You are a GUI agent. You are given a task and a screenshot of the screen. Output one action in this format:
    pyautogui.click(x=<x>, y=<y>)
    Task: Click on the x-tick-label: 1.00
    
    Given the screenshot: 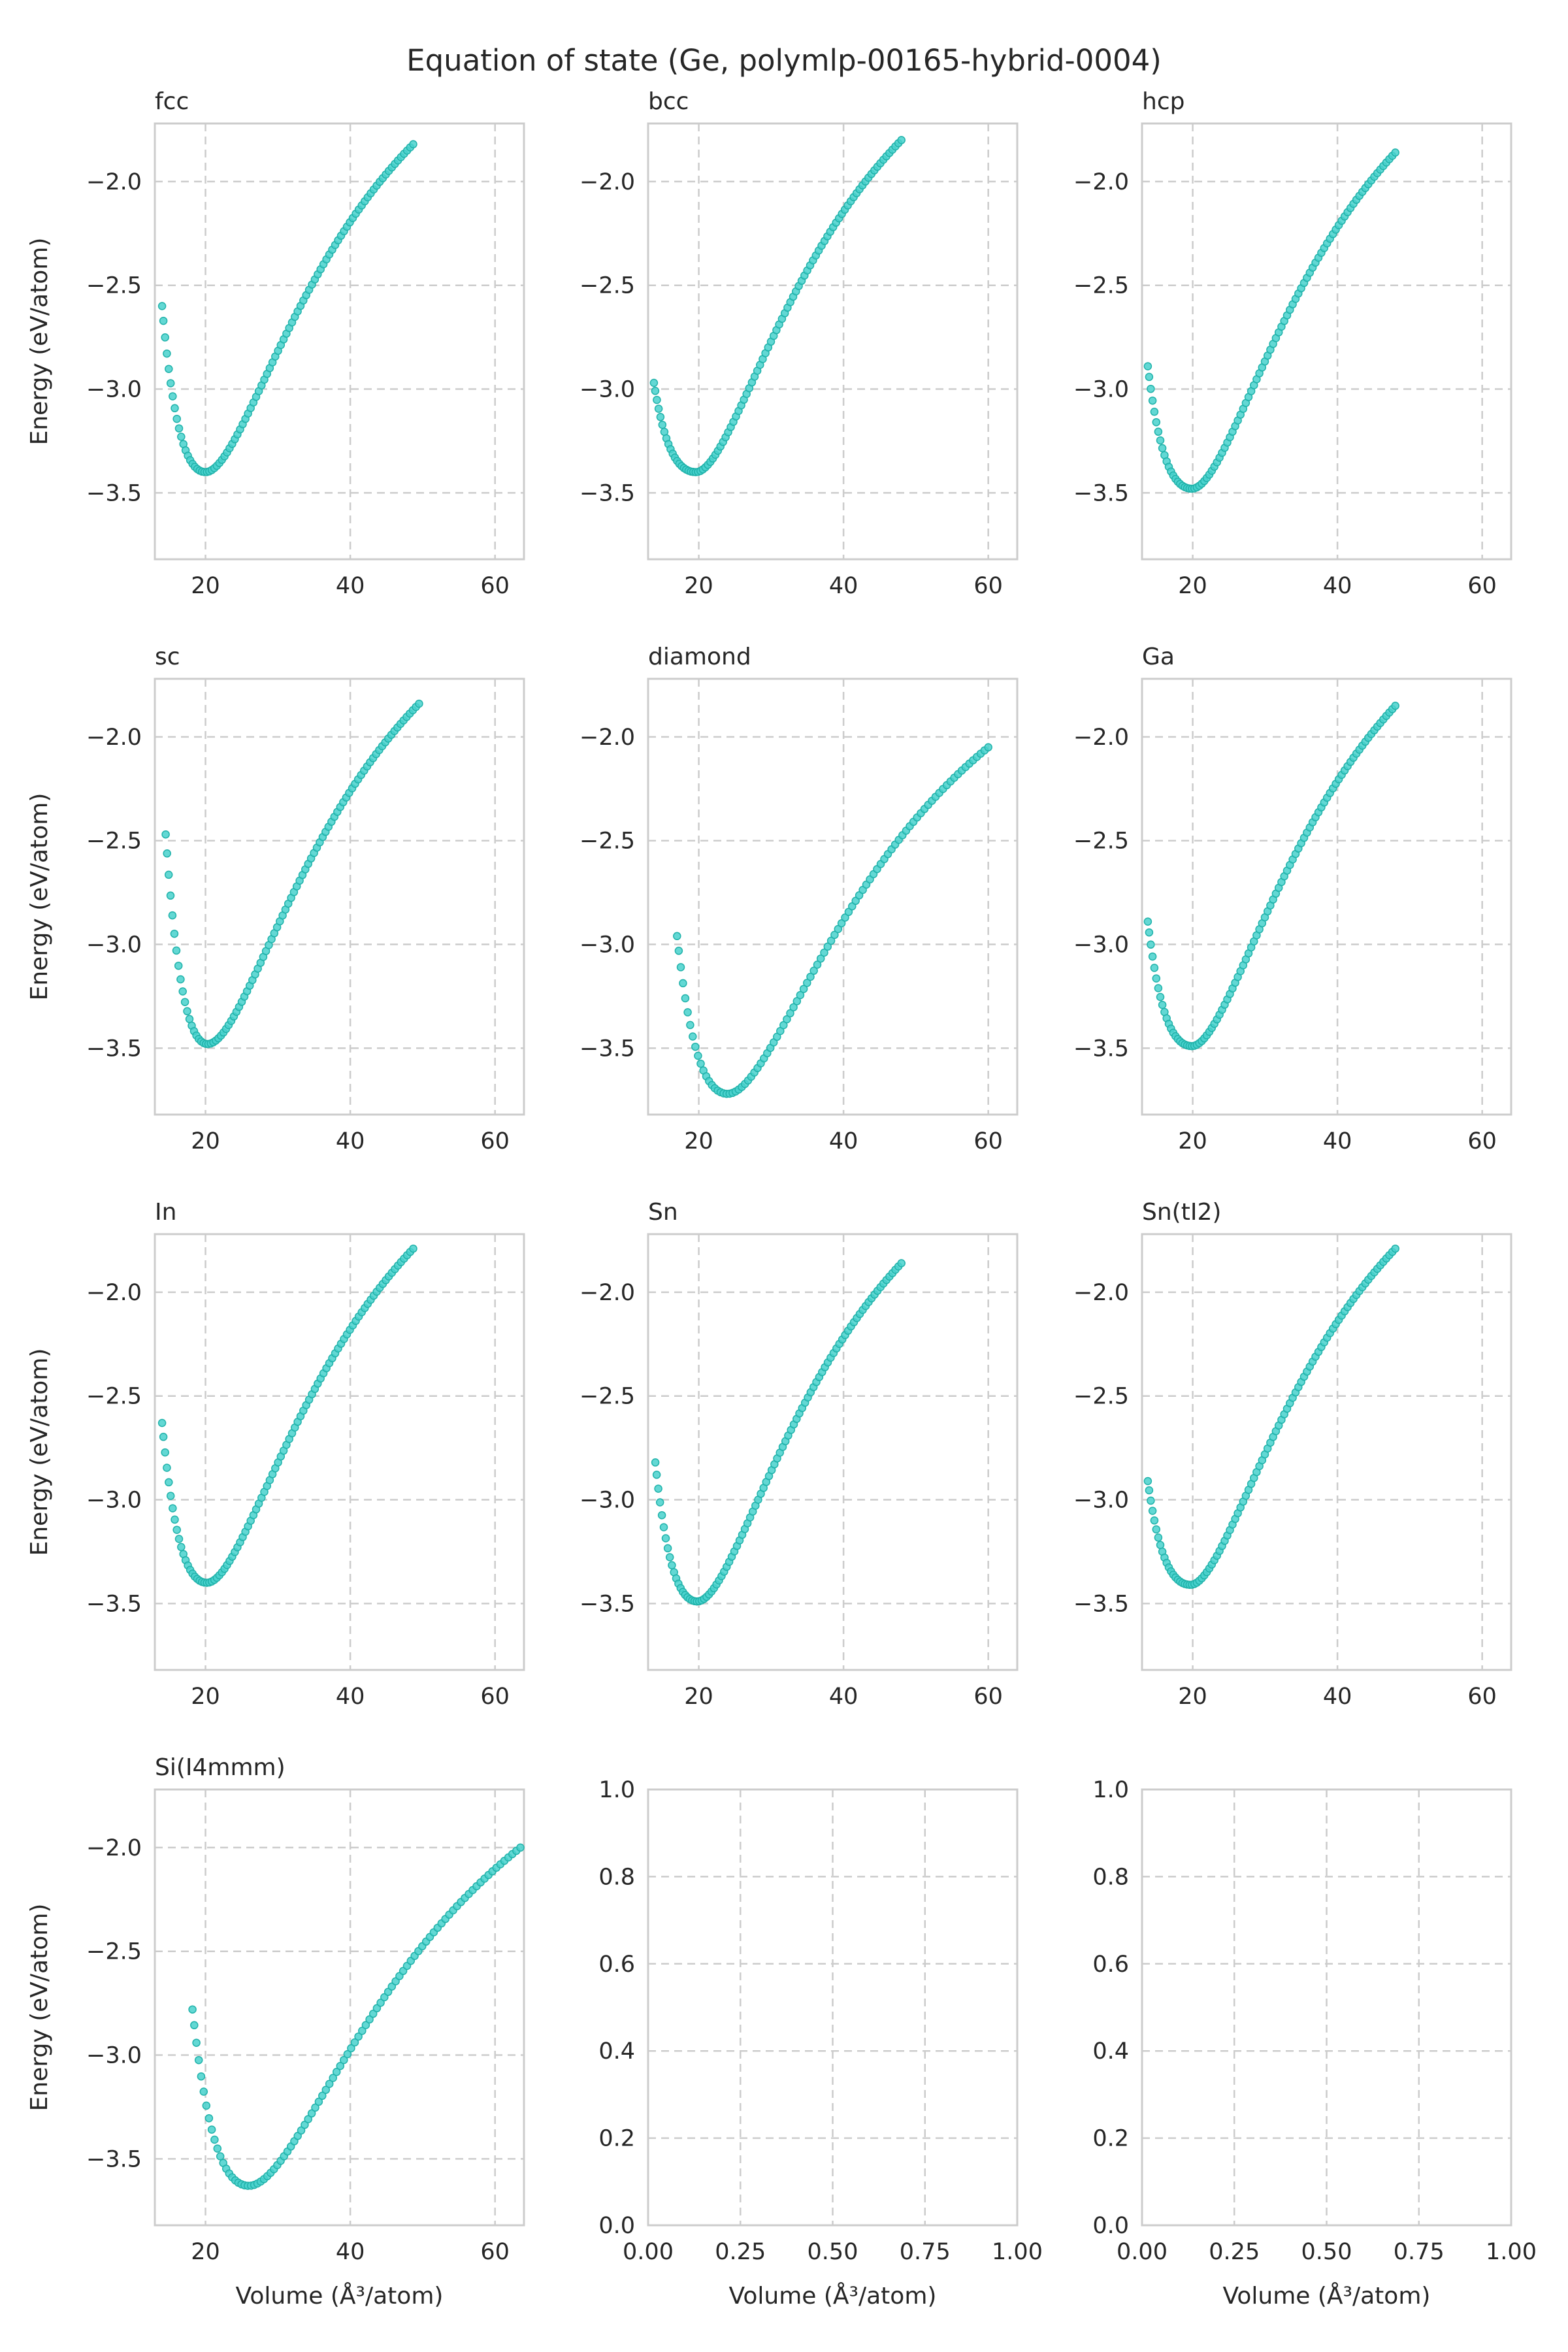 What is the action you would take?
    pyautogui.click(x=1511, y=2252)
    